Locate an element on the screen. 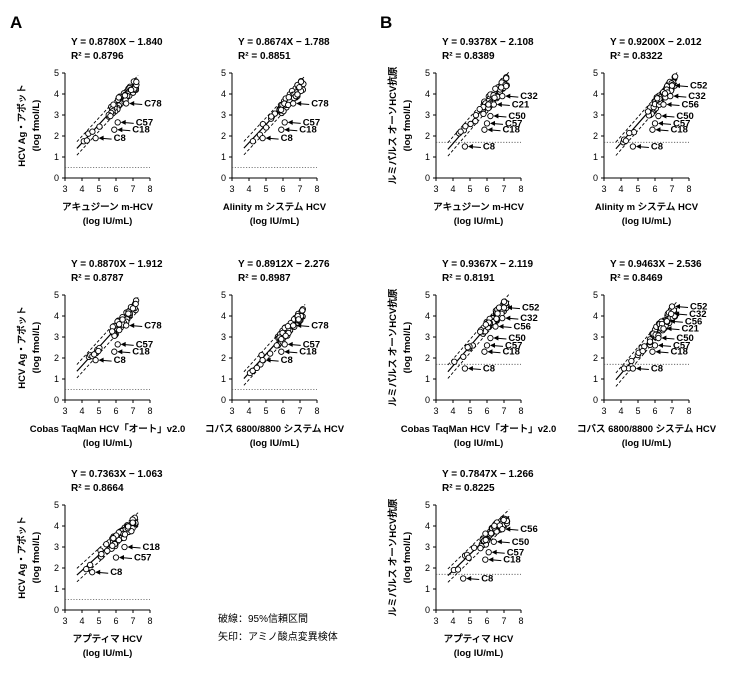 Image resolution: width=750 pixels, height=689 pixels. y-axis-unit: (log fmol/L) is located at coordinates (36, 126).